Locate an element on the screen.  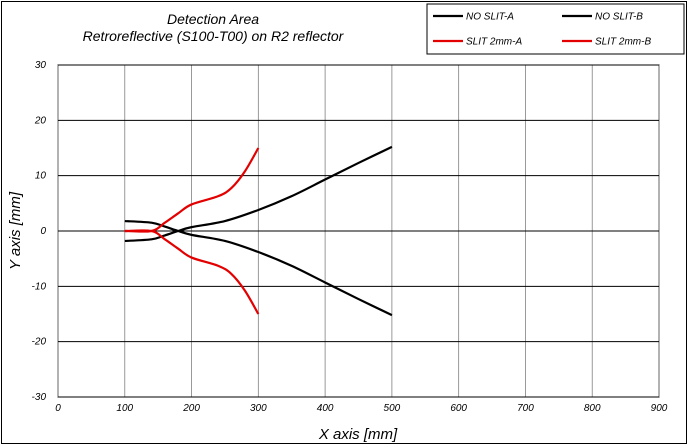
x-tick-label: 900 is located at coordinates (659, 408).